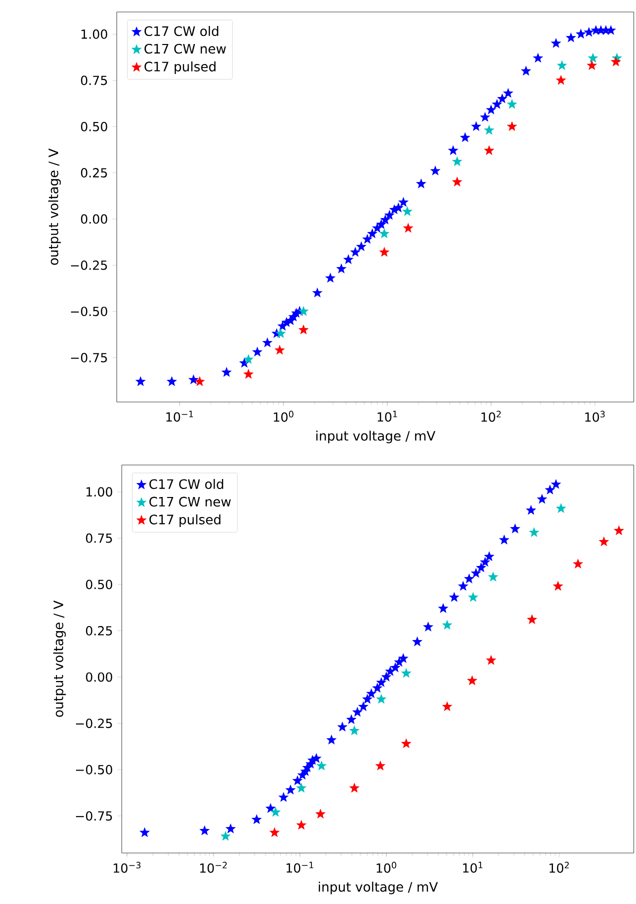 The width and height of the screenshot is (636, 904). Describe the element at coordinates (595, 416) in the screenshot. I see `x-tick-label: 10$^{3}$` at that location.